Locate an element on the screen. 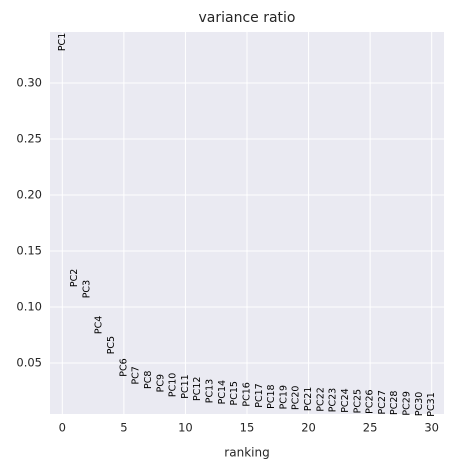  point-label: PC18 is located at coordinates (271, 396).